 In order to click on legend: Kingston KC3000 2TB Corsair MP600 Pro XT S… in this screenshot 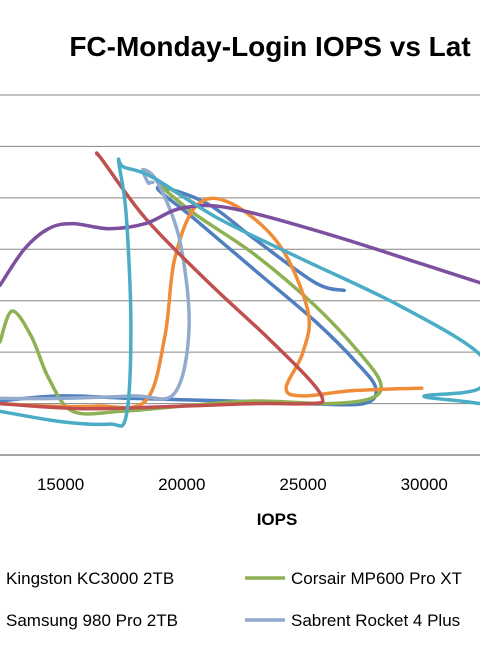, I will do `click(234, 599)`.